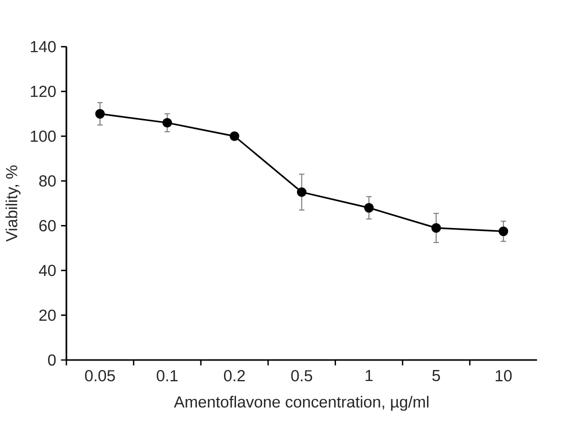 The height and width of the screenshot is (432, 572). I want to click on y-tick-label: 60, so click(47, 226).